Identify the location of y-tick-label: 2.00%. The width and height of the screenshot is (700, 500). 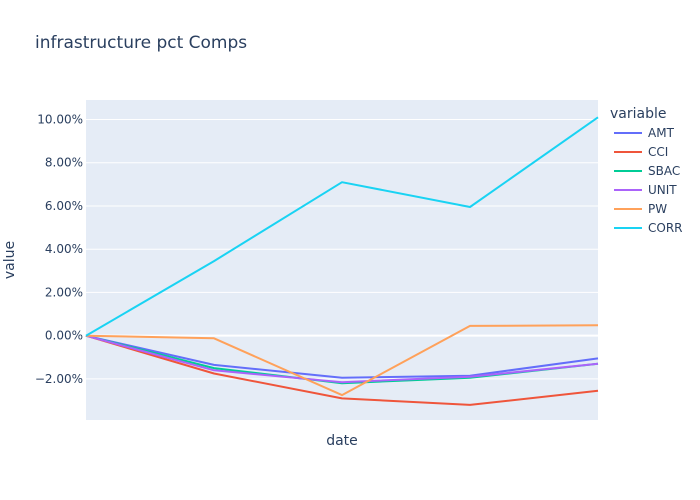
(64, 292).